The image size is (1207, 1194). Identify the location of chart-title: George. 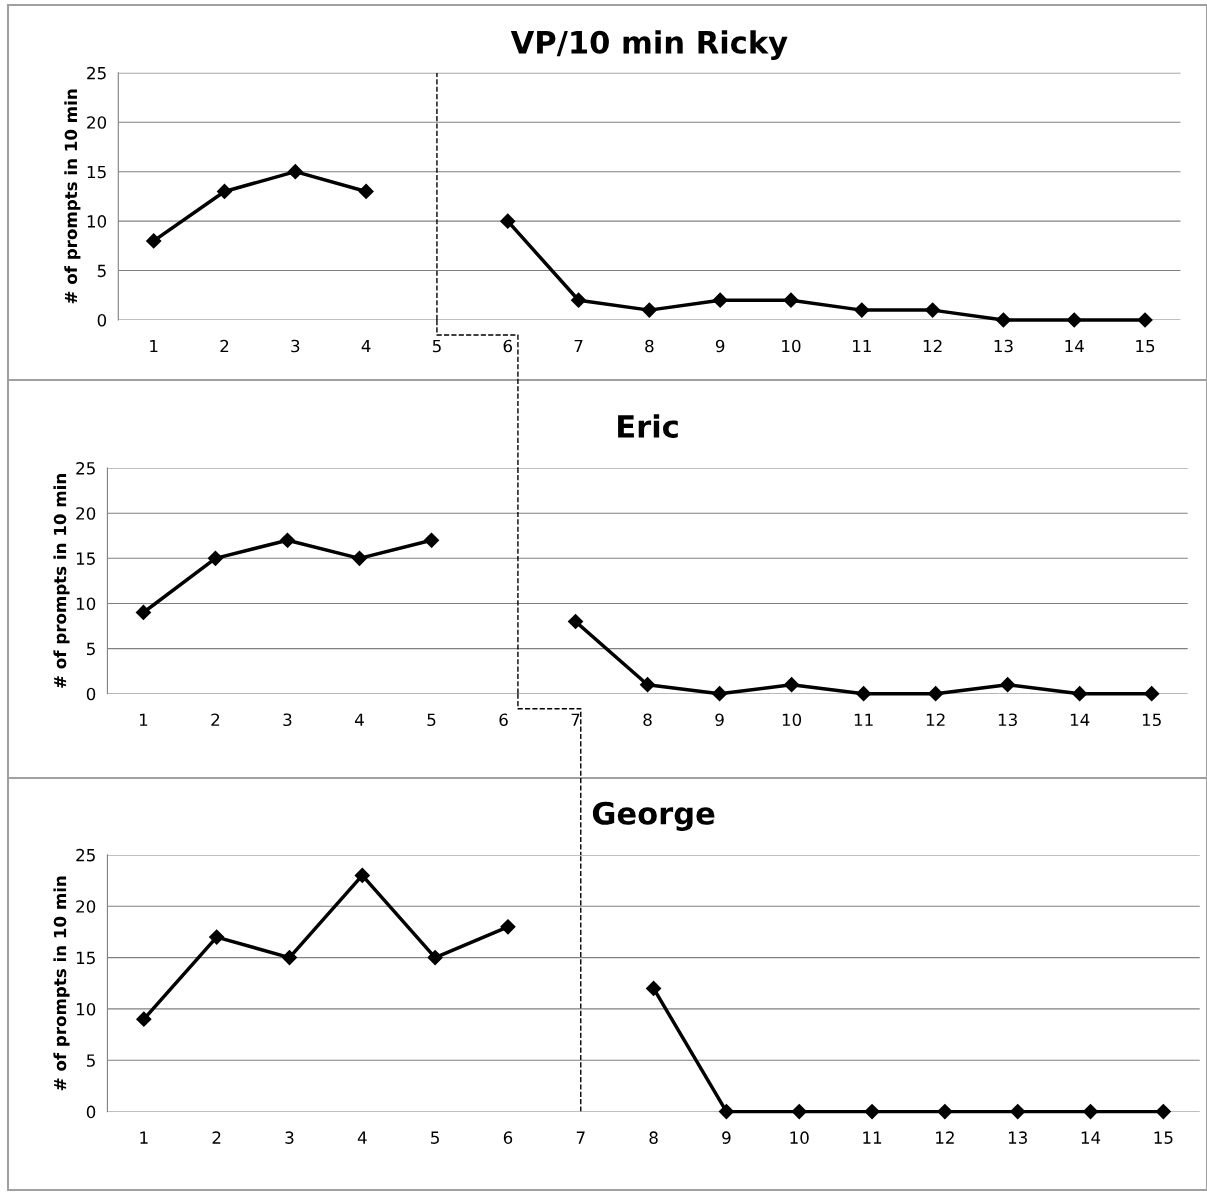
(653, 816).